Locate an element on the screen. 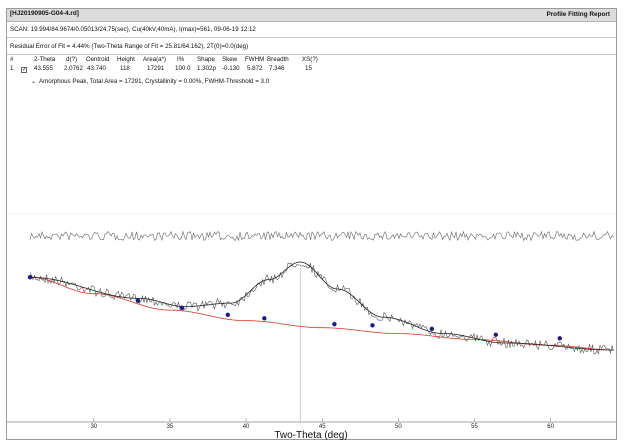  cell-centroid: 43.740 is located at coordinates (96, 68).